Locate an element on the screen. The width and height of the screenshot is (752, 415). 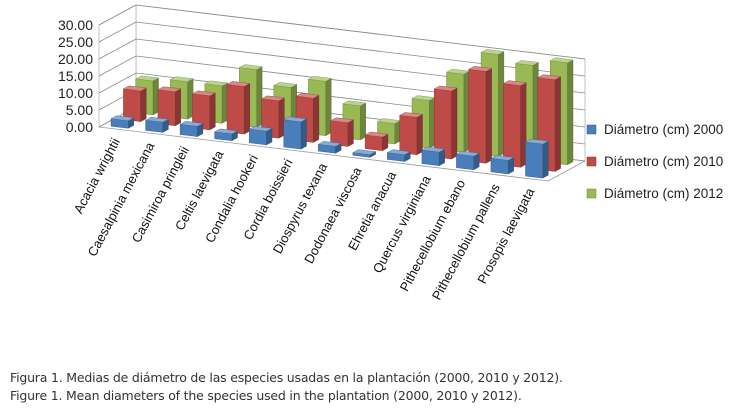
chart-floor is located at coordinates (342, 154).